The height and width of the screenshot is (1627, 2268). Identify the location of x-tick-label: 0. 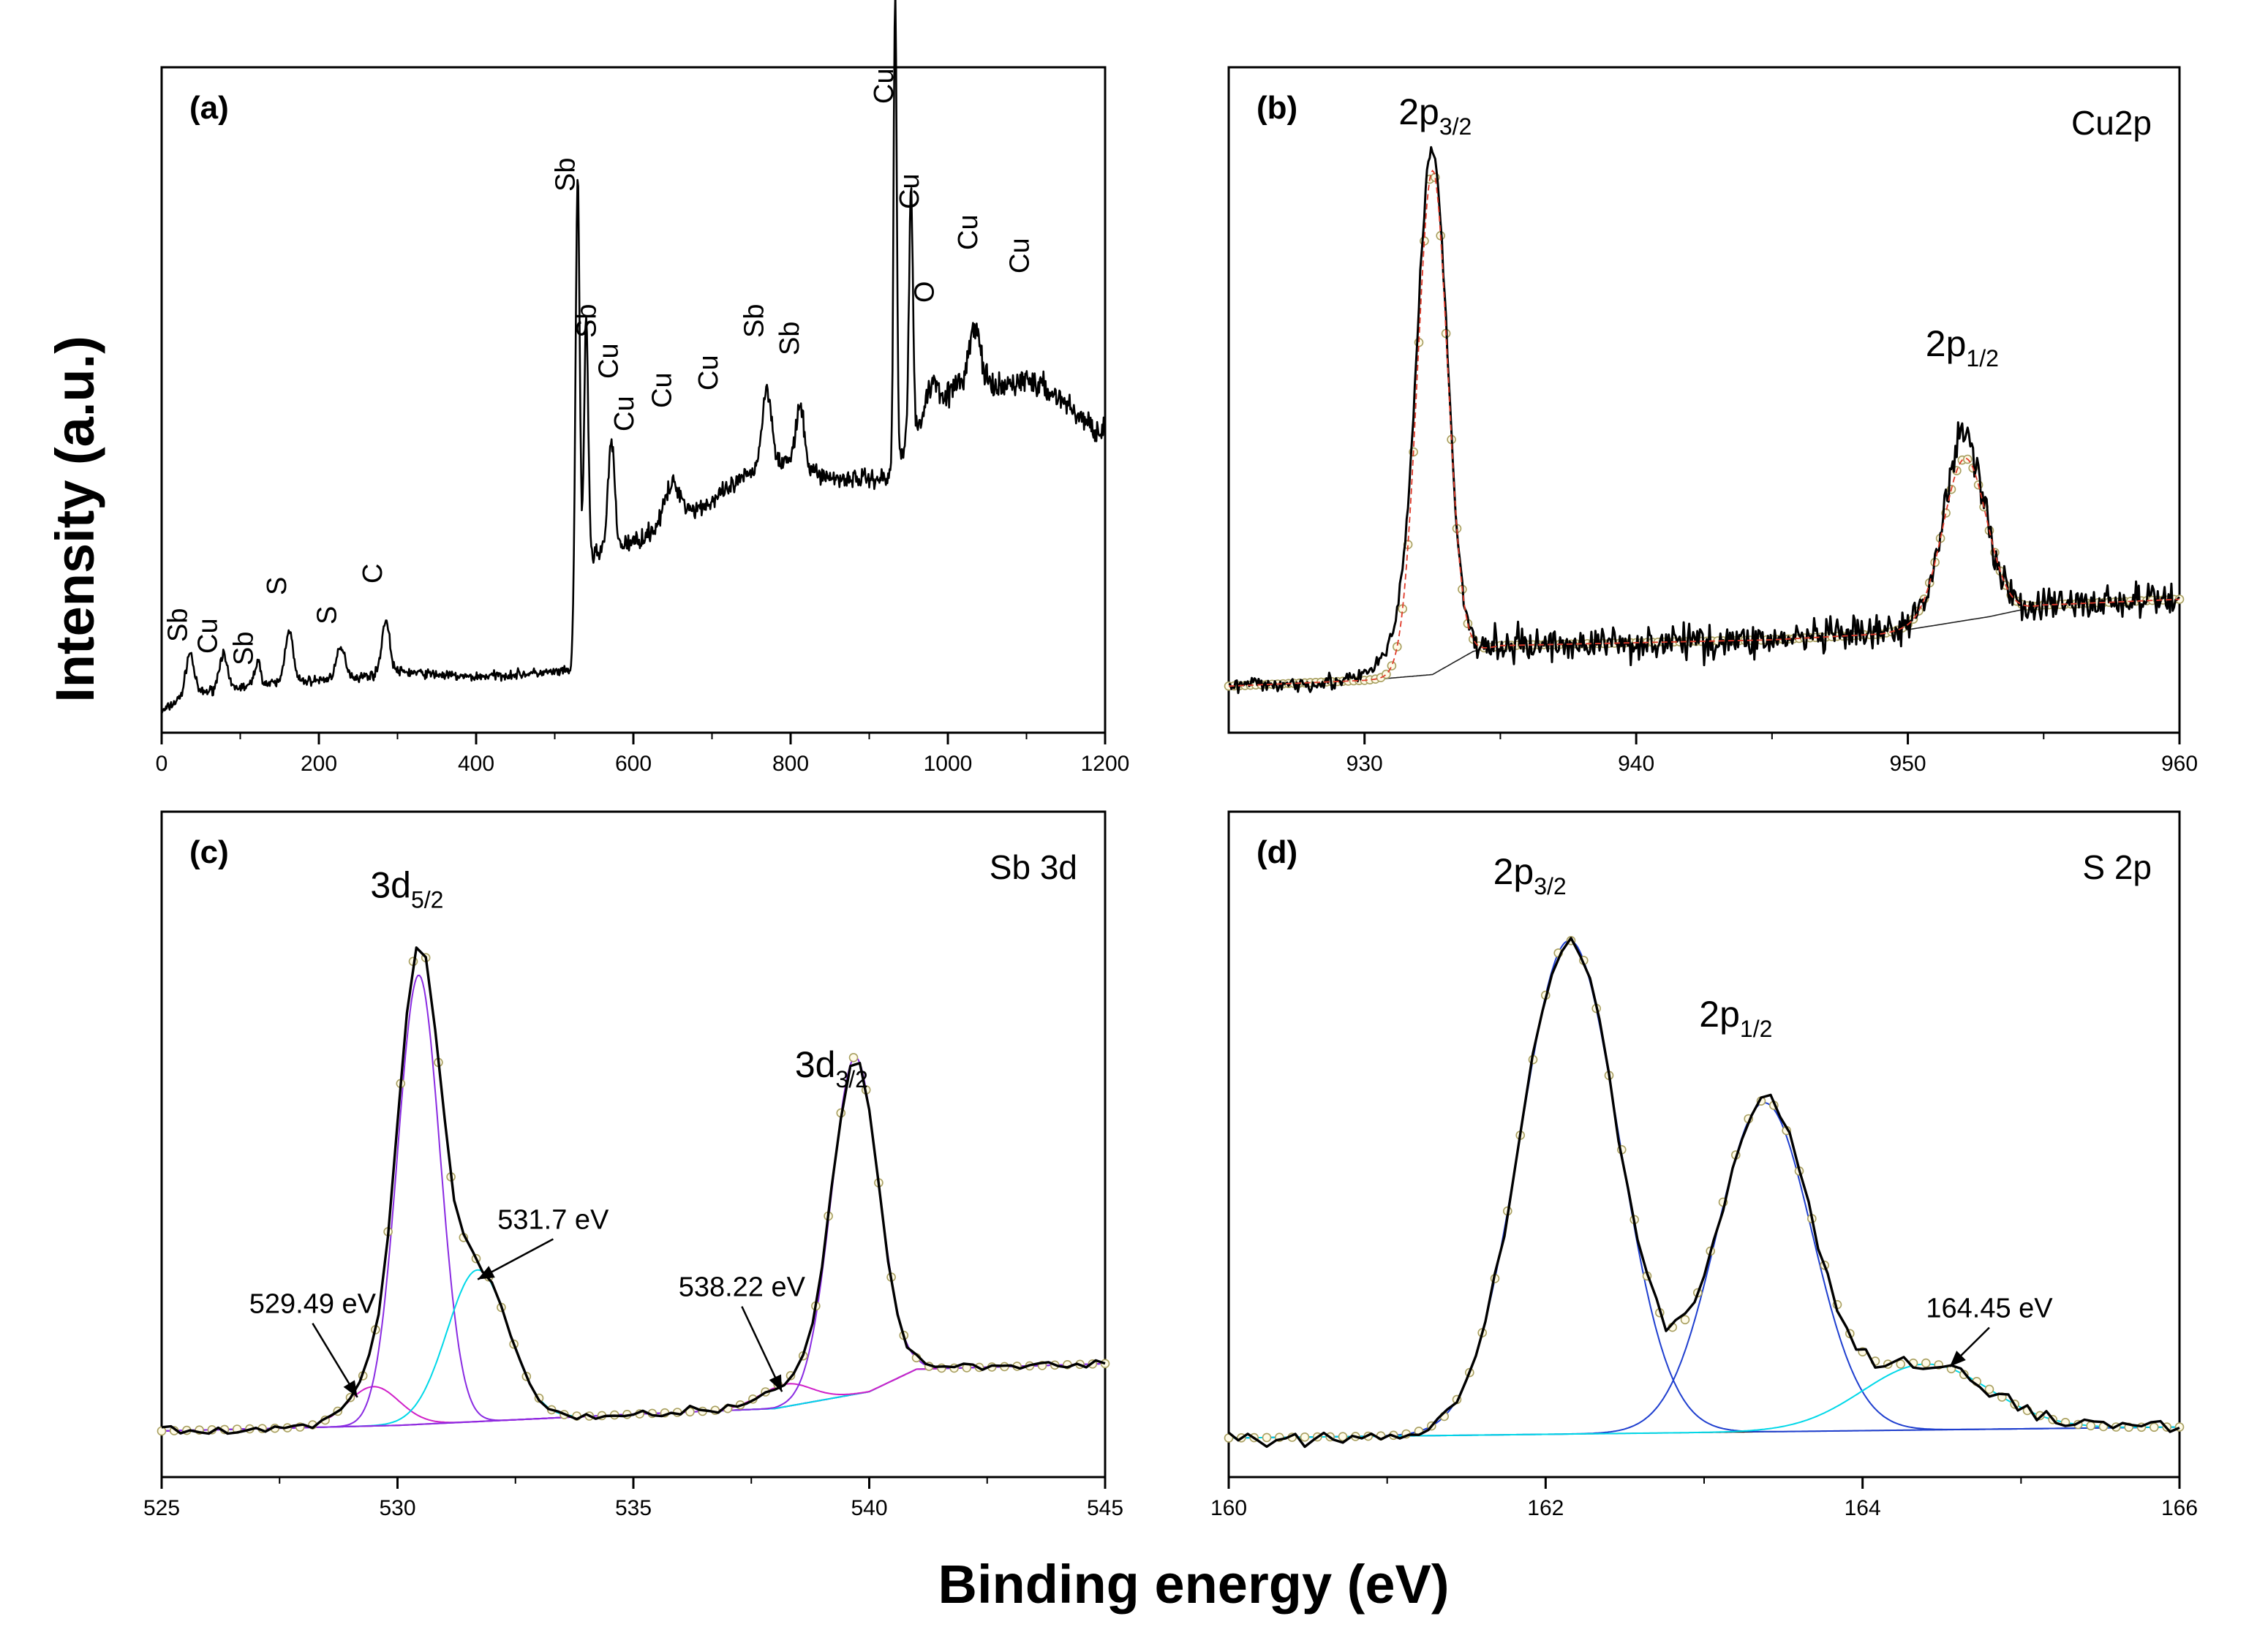
(162, 764).